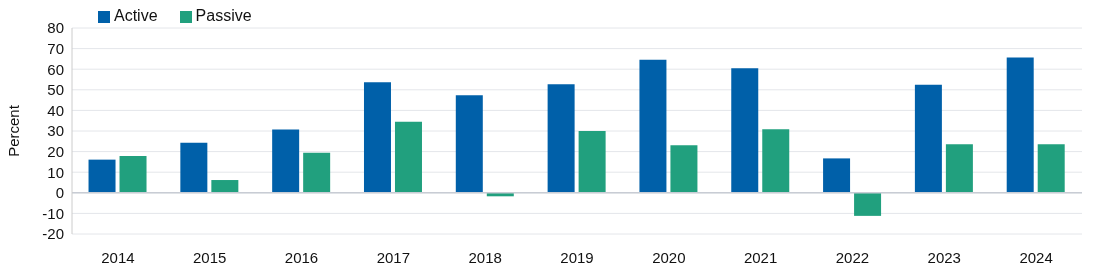 The width and height of the screenshot is (1100, 276). Describe the element at coordinates (944, 257) in the screenshot. I see `x-tick-label: 2023` at that location.